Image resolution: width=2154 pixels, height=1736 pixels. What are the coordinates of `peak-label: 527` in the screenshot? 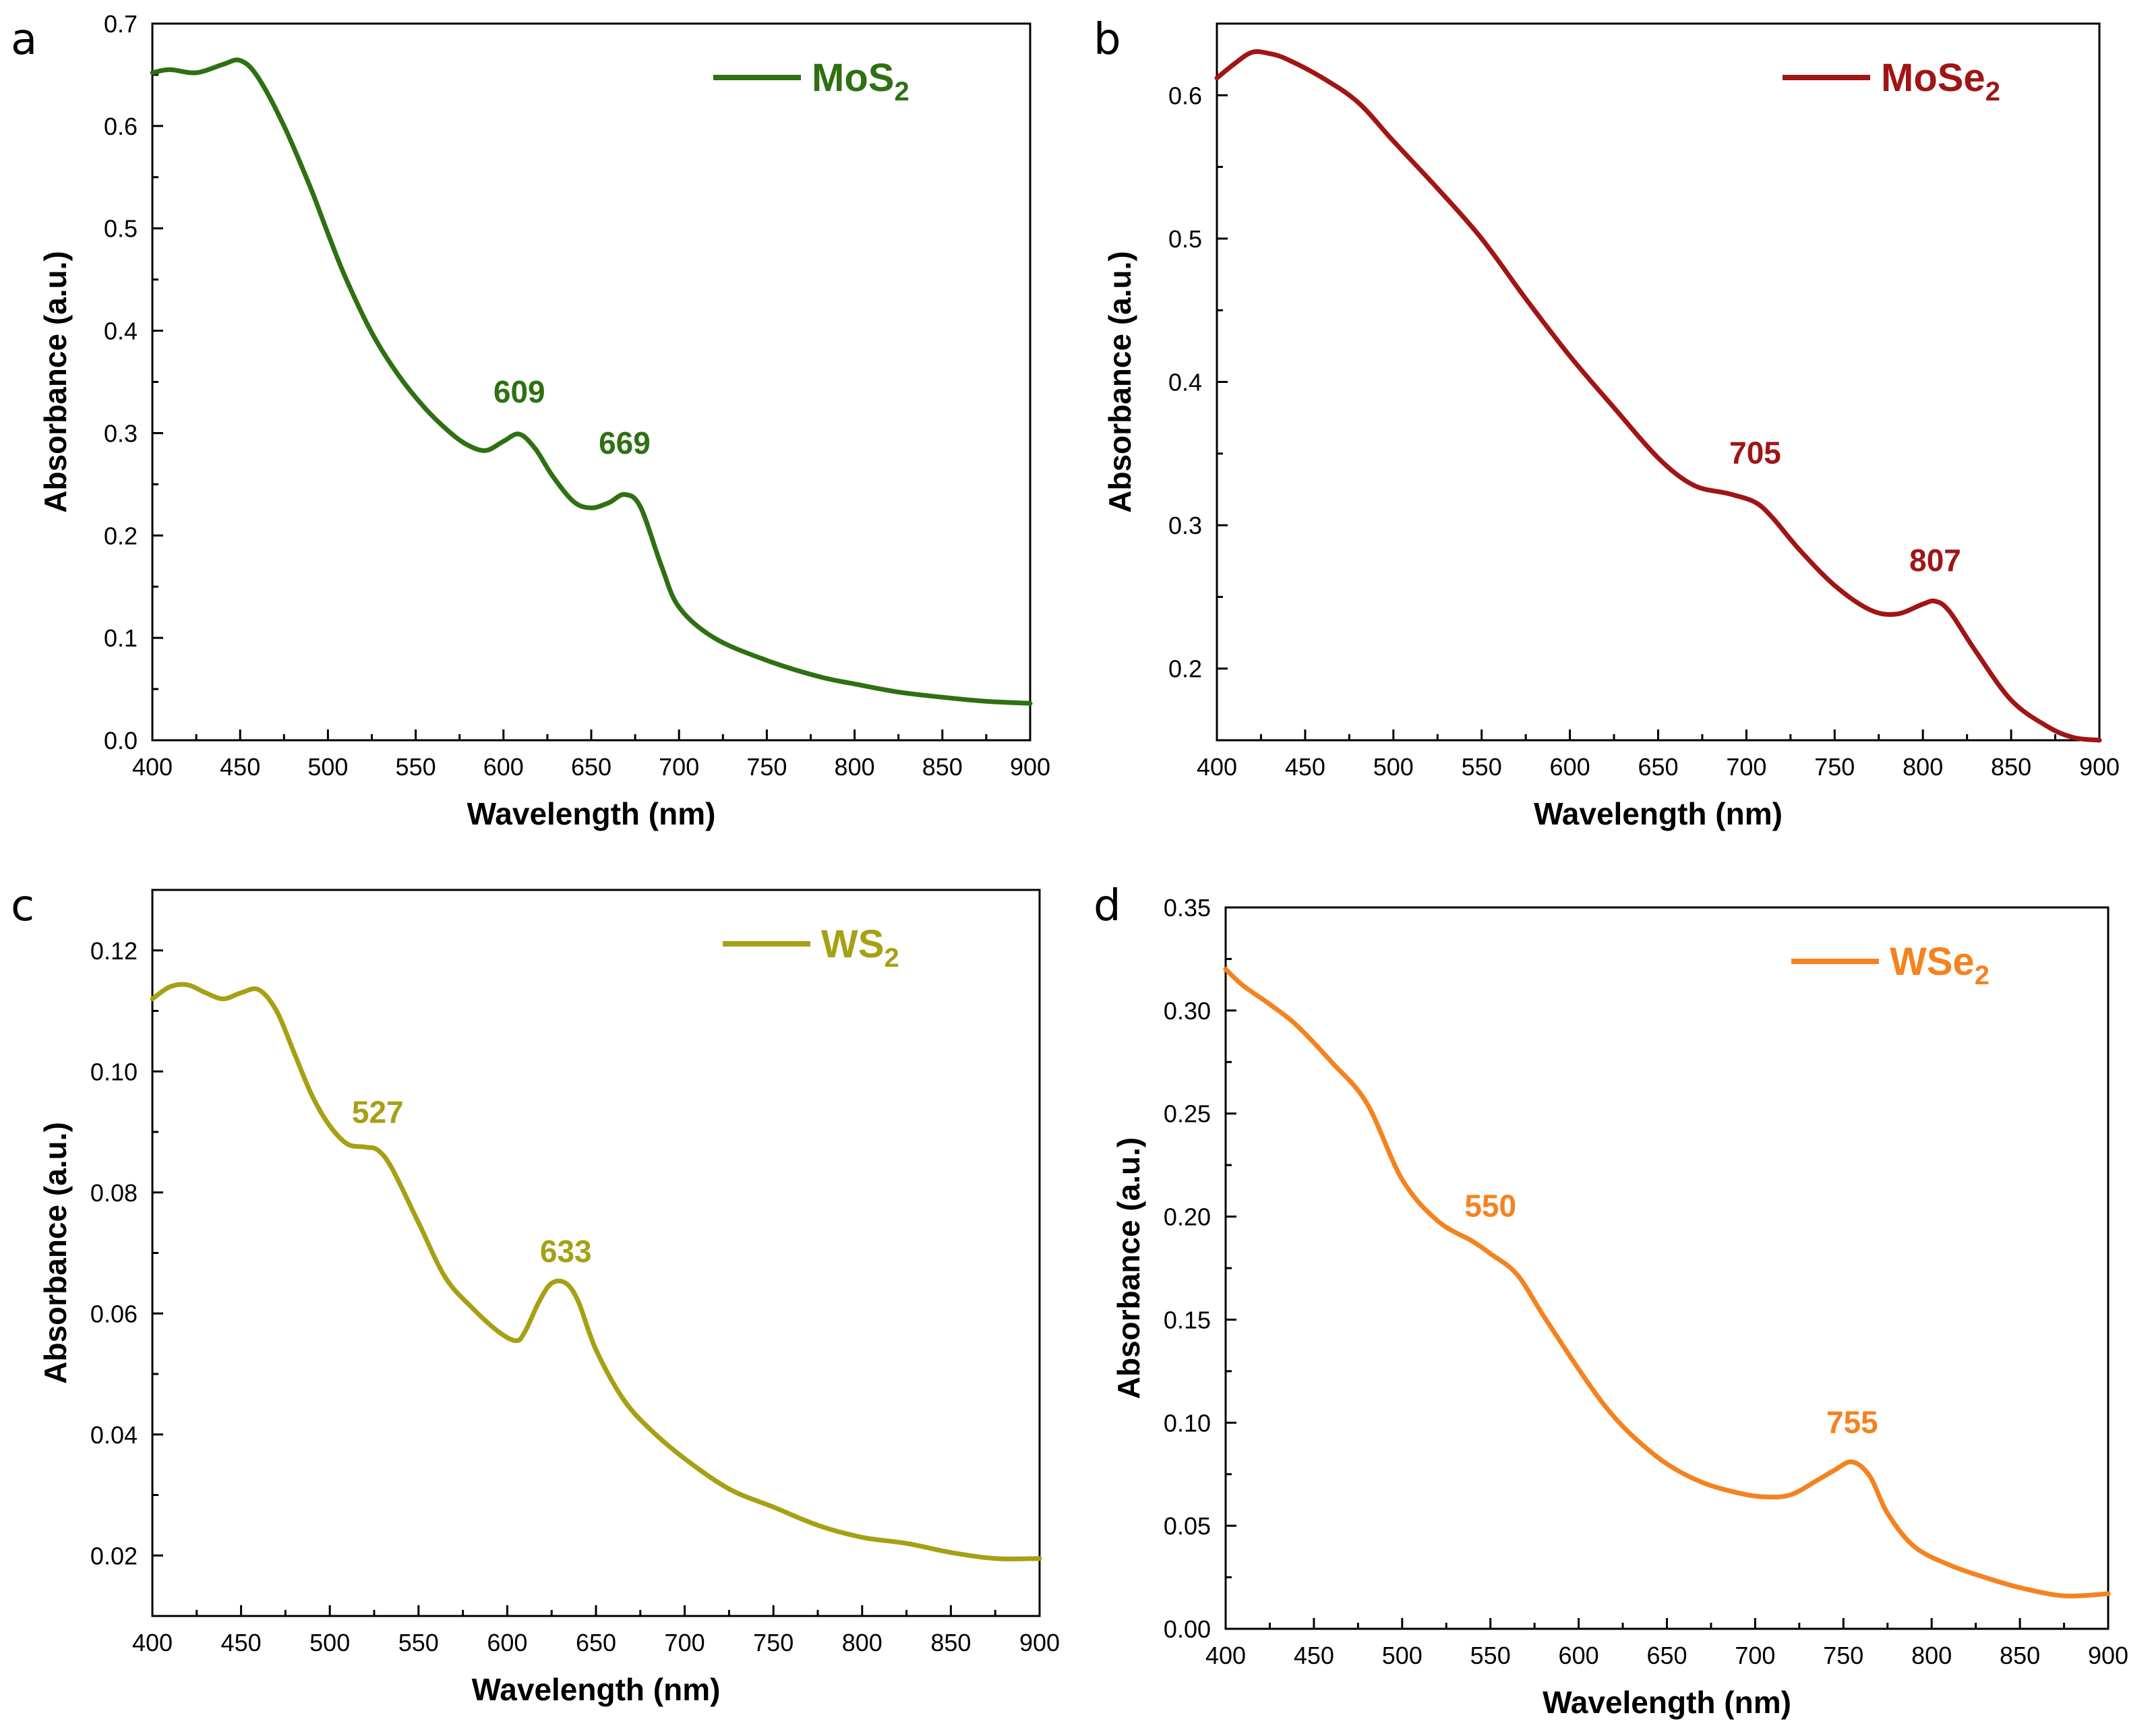 It's located at (378, 1112).